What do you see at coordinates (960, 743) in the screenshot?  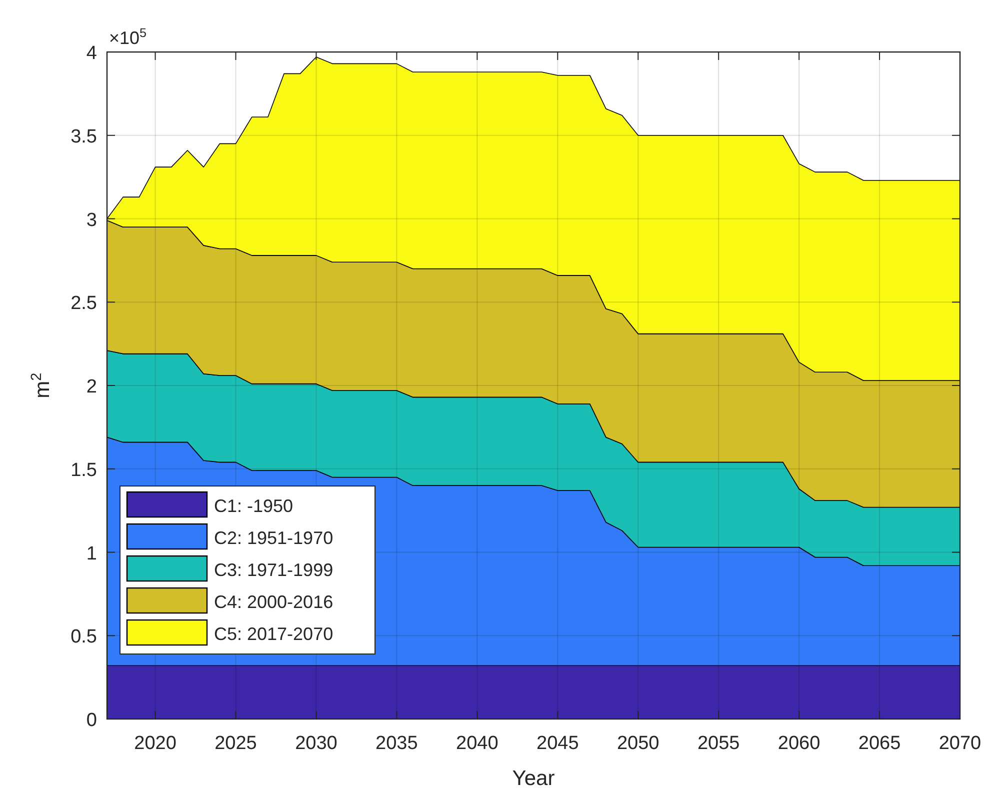 I see `x-tick-label: 2070` at bounding box center [960, 743].